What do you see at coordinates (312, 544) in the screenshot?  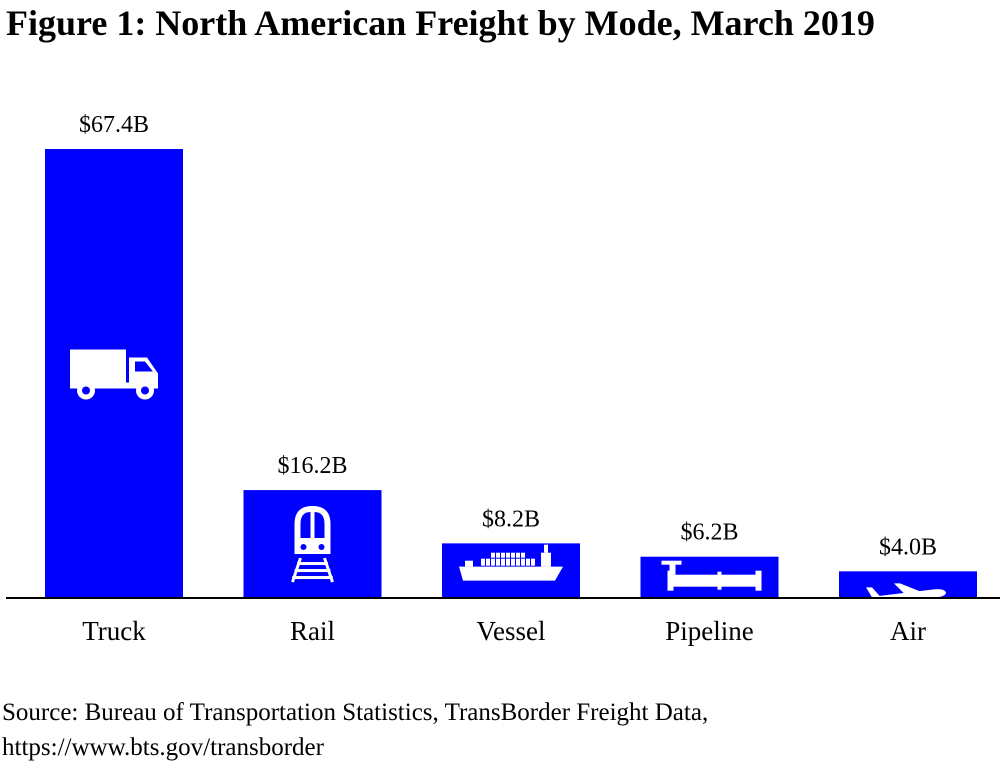 I see `train-icon` at bounding box center [312, 544].